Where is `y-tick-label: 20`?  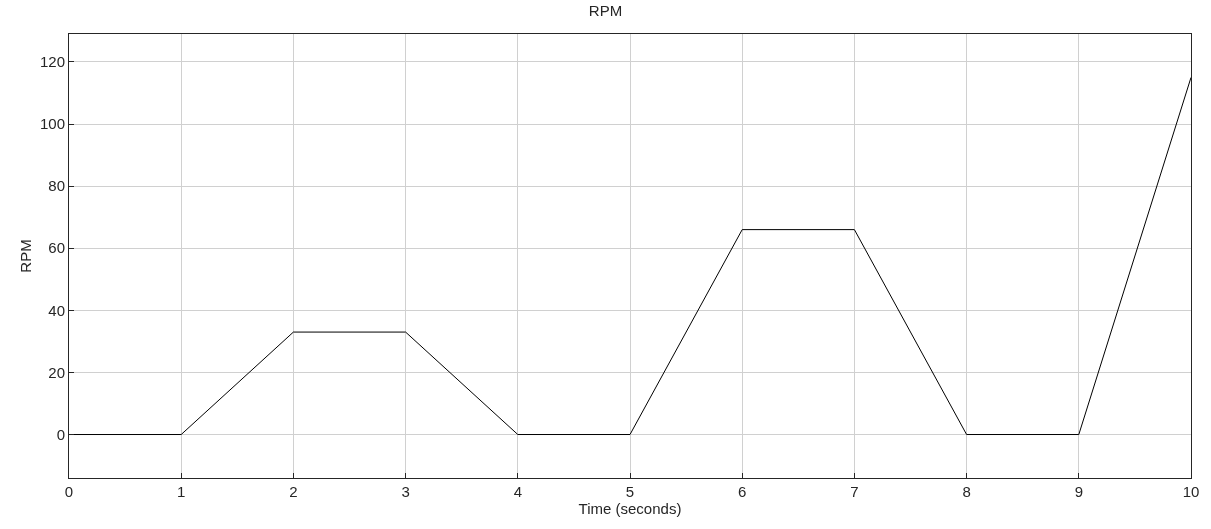
y-tick-label: 20 is located at coordinates (56, 372).